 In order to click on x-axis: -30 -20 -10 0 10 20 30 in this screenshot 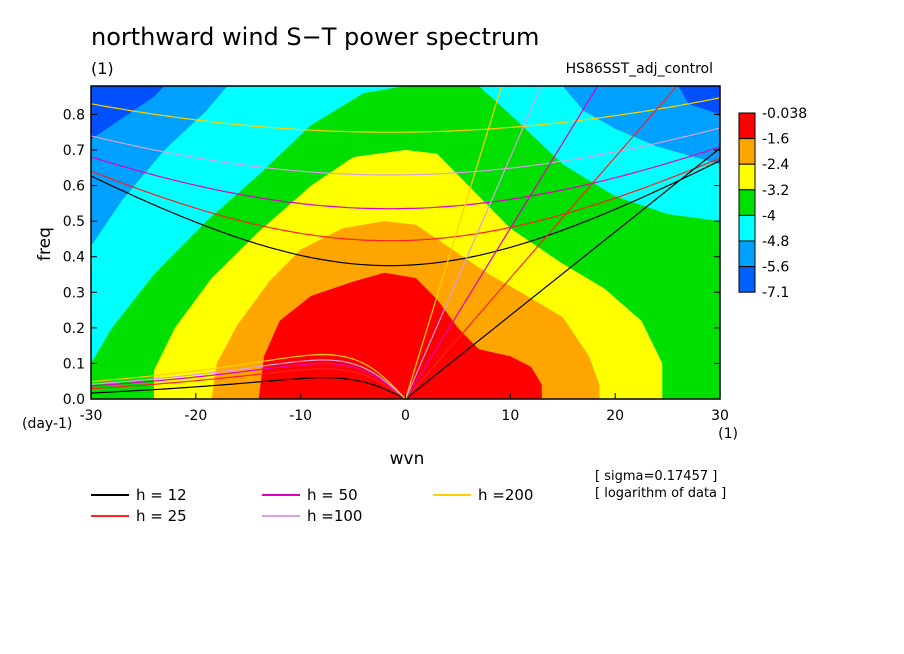, I will do `click(404, 408)`.